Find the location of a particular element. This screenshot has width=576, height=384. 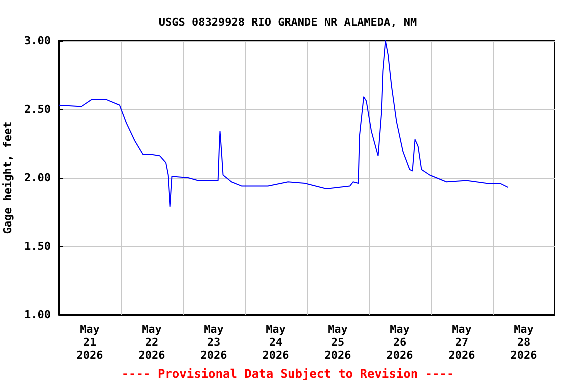

y-tick-label: 2.50 is located at coordinates (37, 109).